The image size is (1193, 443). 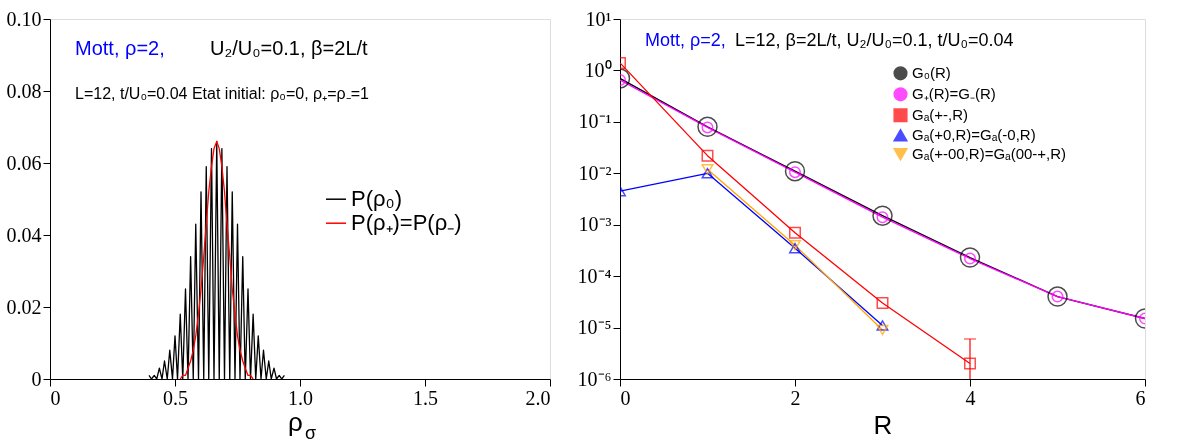 I want to click on y-tick-label: 0.06, so click(x=24, y=162).